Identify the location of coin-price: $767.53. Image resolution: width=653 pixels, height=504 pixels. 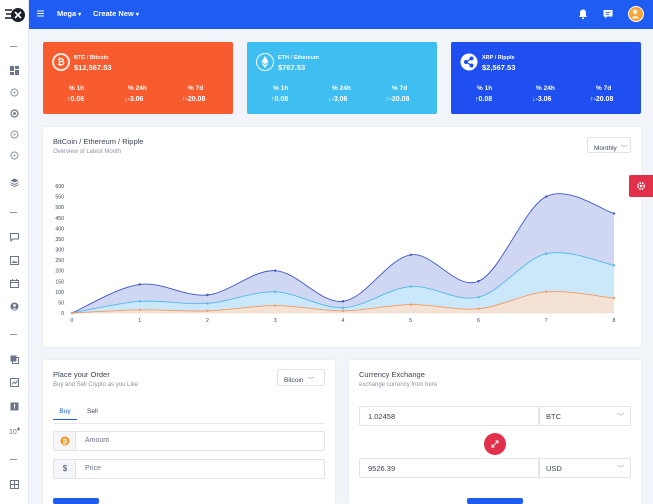
(292, 67).